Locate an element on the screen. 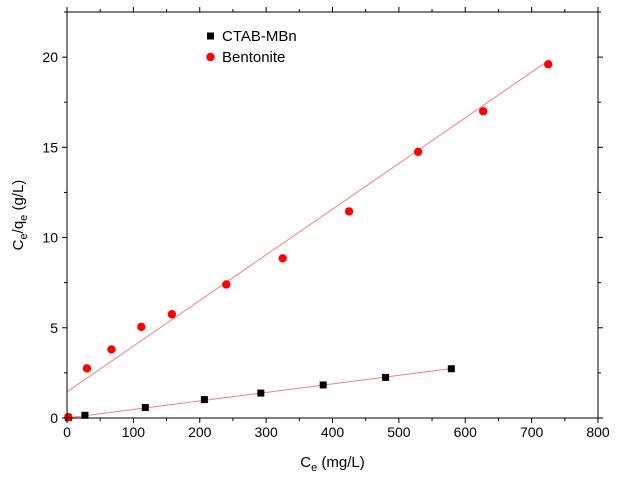  x-tick-label: 300 is located at coordinates (266, 432).